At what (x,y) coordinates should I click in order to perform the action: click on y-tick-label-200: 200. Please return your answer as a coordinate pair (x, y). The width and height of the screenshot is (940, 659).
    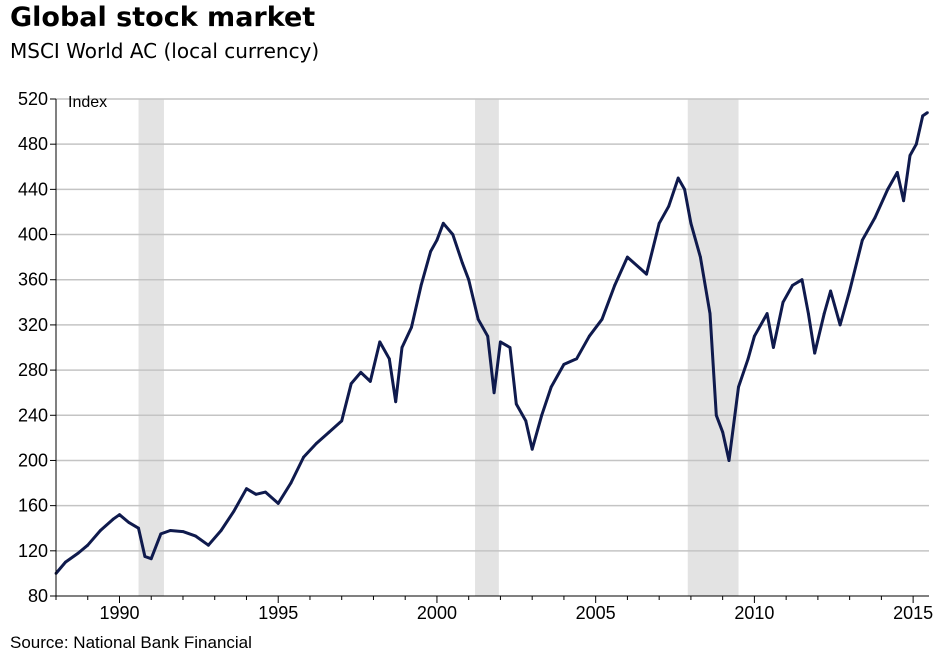
    Looking at the image, I should click on (33, 460).